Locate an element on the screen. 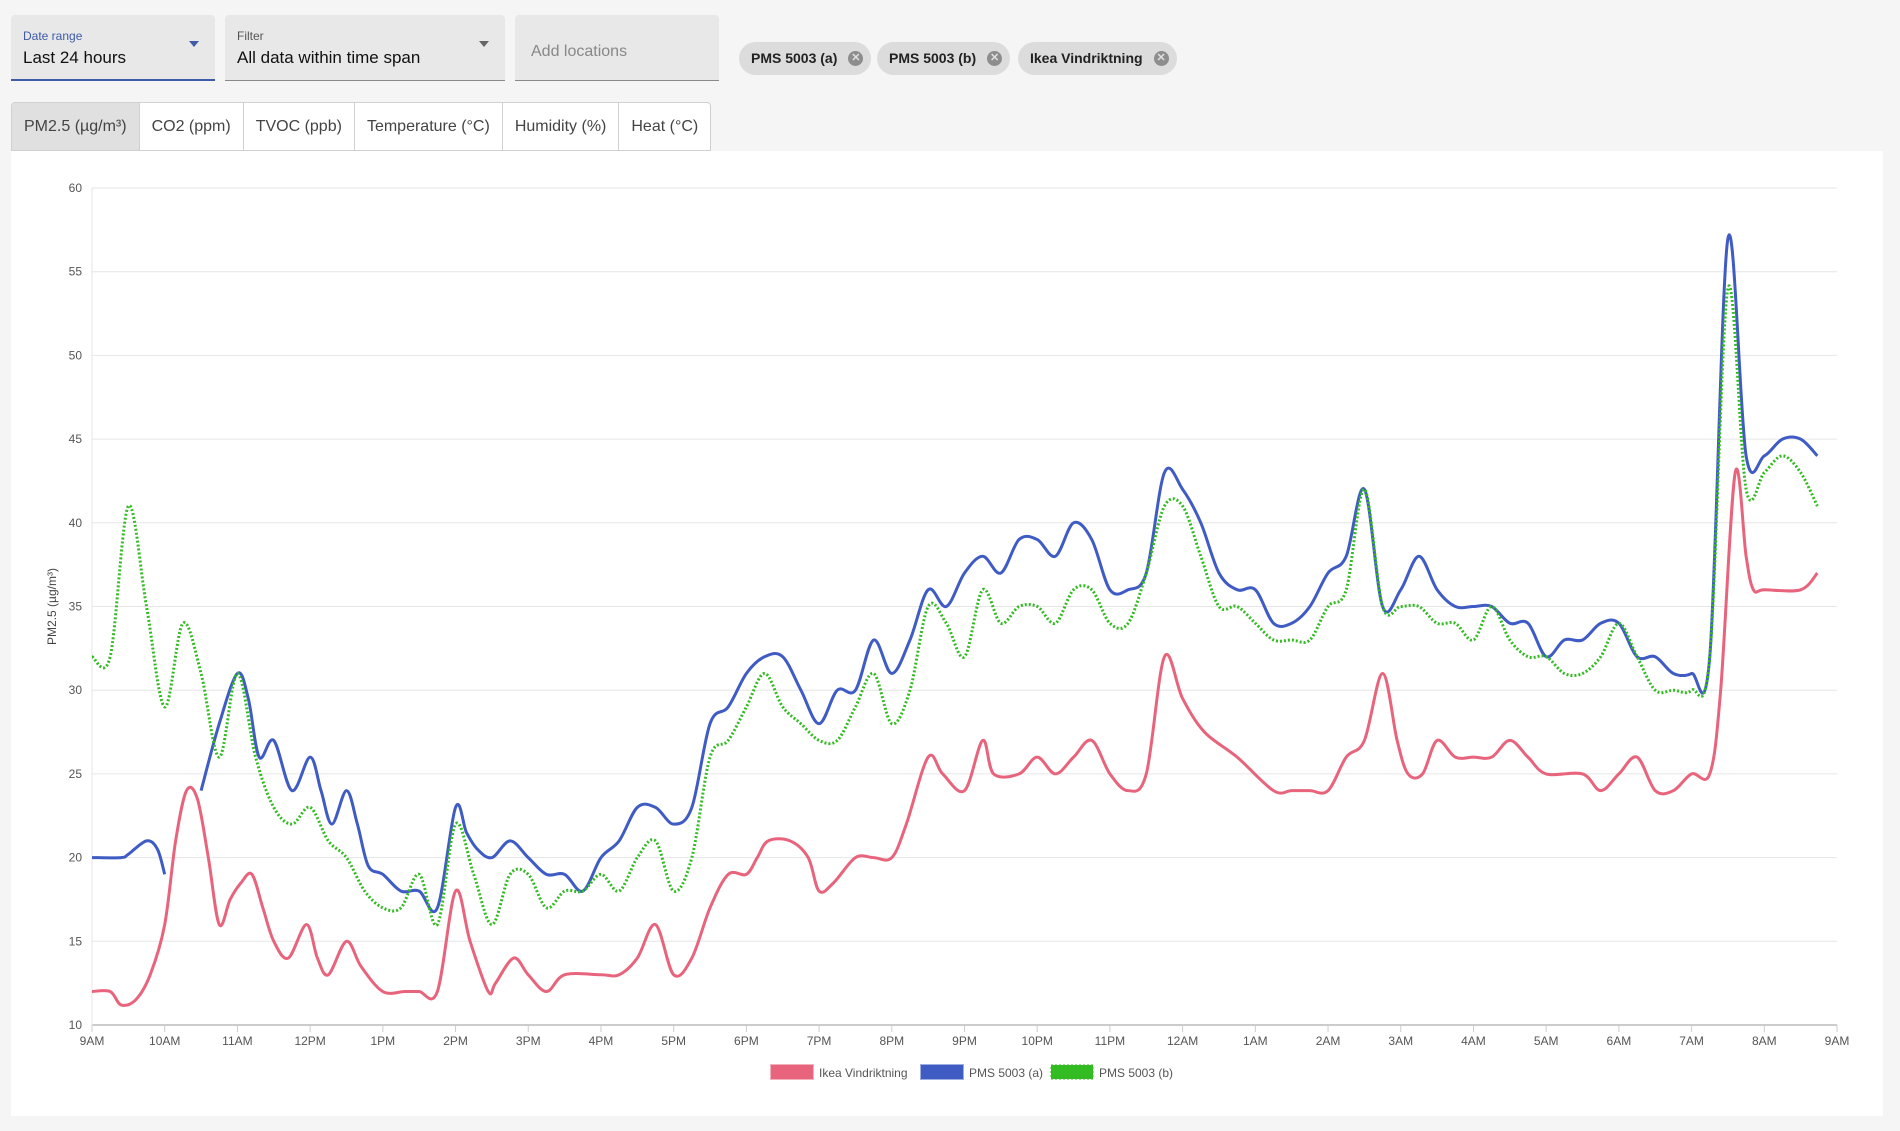 This screenshot has width=1900, height=1131. x-tick-label: 6PM is located at coordinates (746, 1041).